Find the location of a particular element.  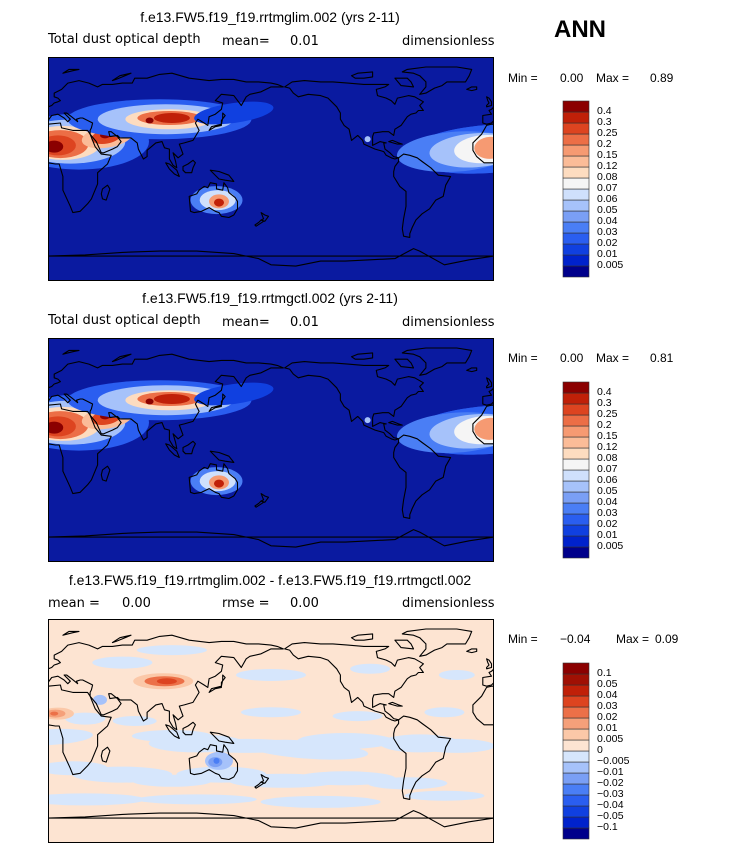

colorbar-tick-label: 0.4 is located at coordinates (604, 111).